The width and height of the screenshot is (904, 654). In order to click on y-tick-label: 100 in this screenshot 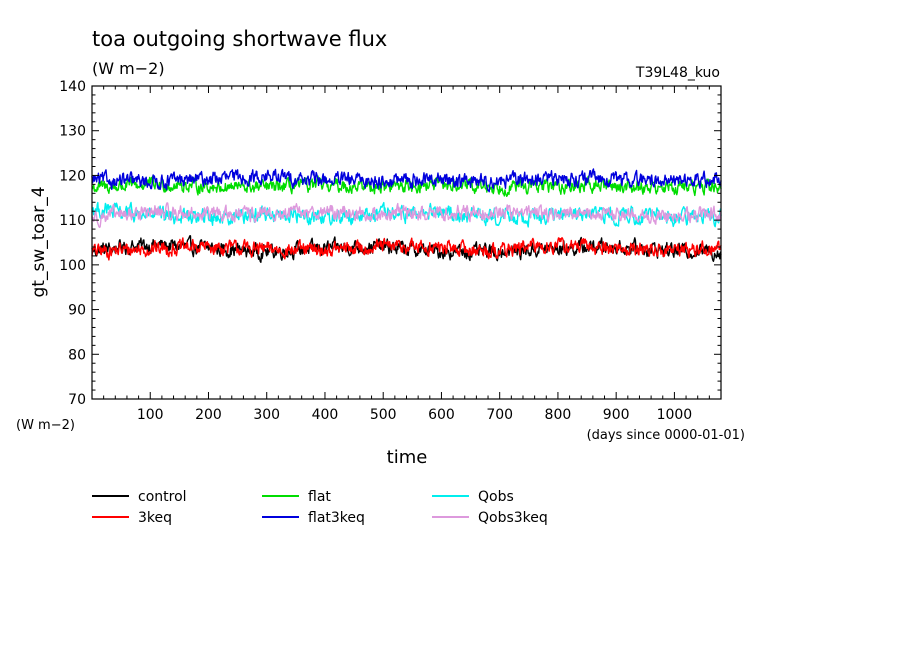, I will do `click(72, 266)`.